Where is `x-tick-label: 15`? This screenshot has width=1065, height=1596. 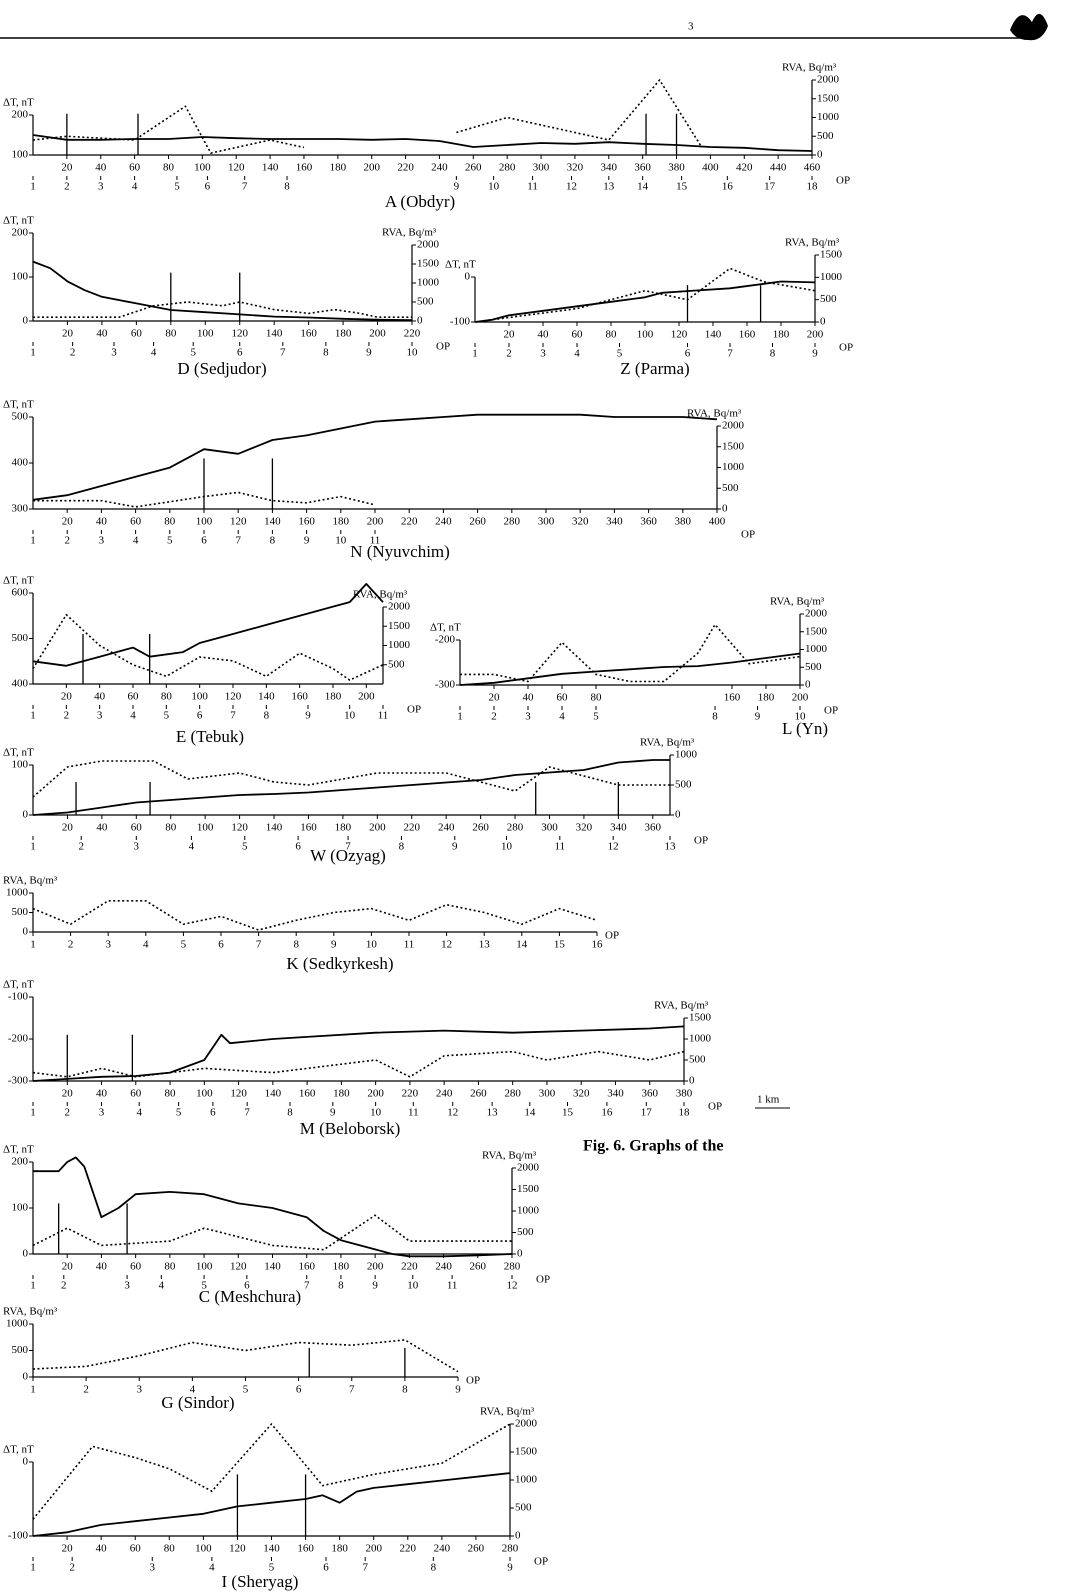 x-tick-label: 15 is located at coordinates (560, 945).